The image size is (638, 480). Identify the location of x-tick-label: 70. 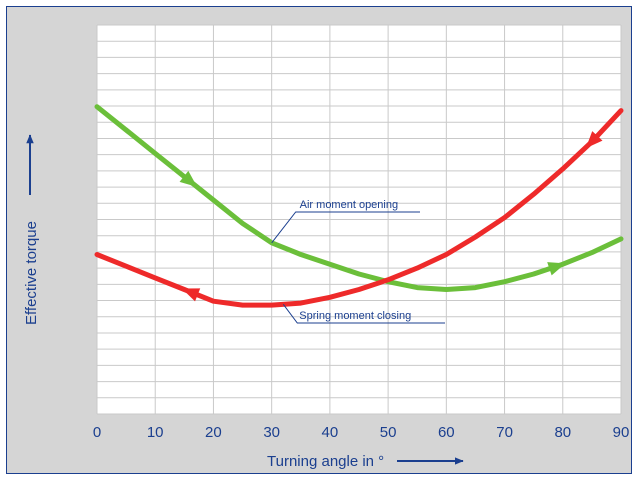
(504, 432).